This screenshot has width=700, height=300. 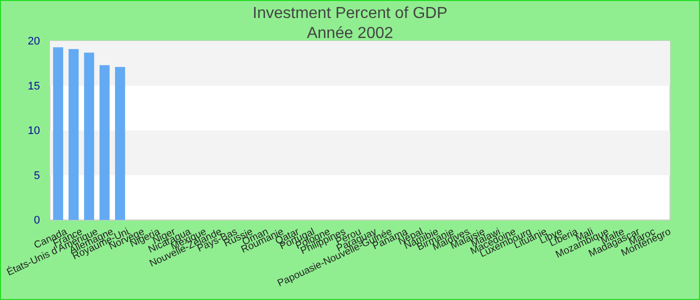 I want to click on y-tick-label: 20, so click(x=34, y=42).